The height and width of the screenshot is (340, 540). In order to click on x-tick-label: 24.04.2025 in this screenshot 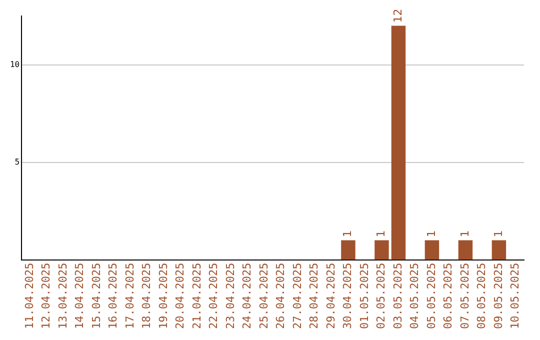, I will do `click(247, 296)`.